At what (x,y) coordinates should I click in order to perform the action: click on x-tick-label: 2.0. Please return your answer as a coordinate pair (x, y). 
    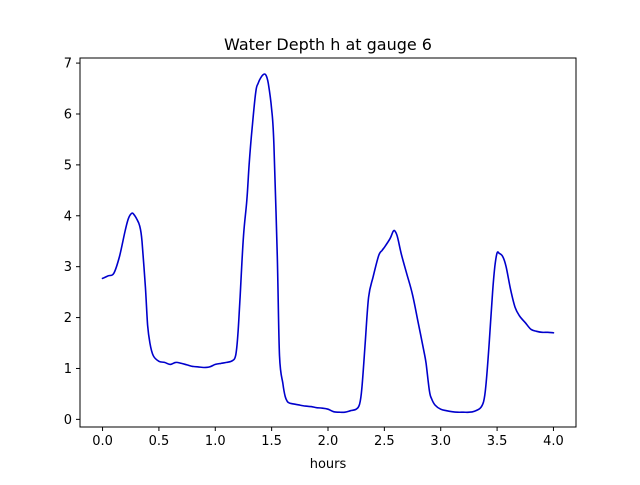
    Looking at the image, I should click on (328, 441).